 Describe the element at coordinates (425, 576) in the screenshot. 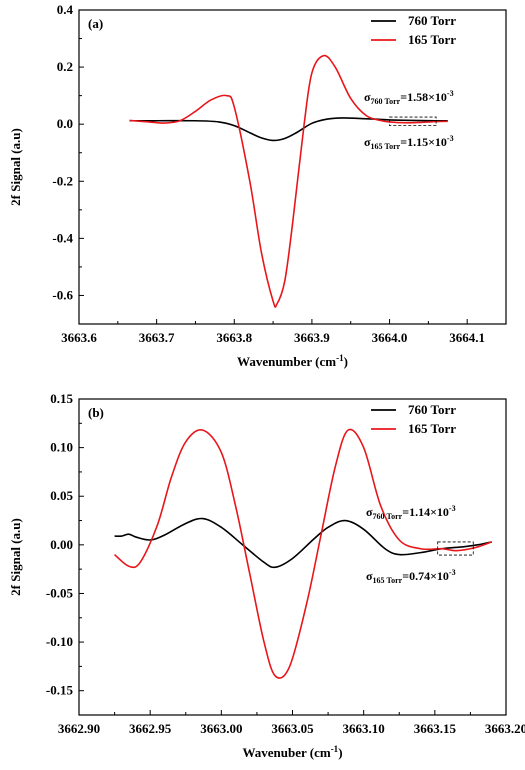

I see `sigma-annotation-part: =0.74×10` at that location.